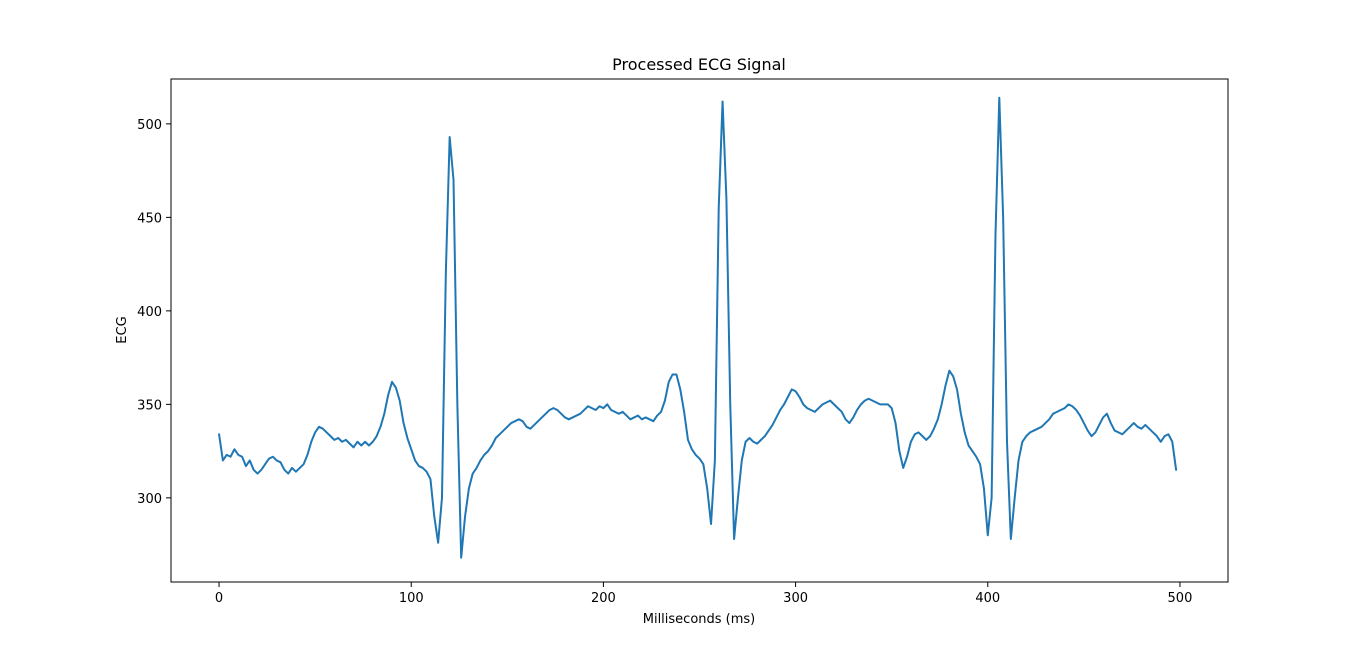 Image resolution: width=1364 pixels, height=655 pixels. I want to click on y-axis-label: ECG, so click(122, 329).